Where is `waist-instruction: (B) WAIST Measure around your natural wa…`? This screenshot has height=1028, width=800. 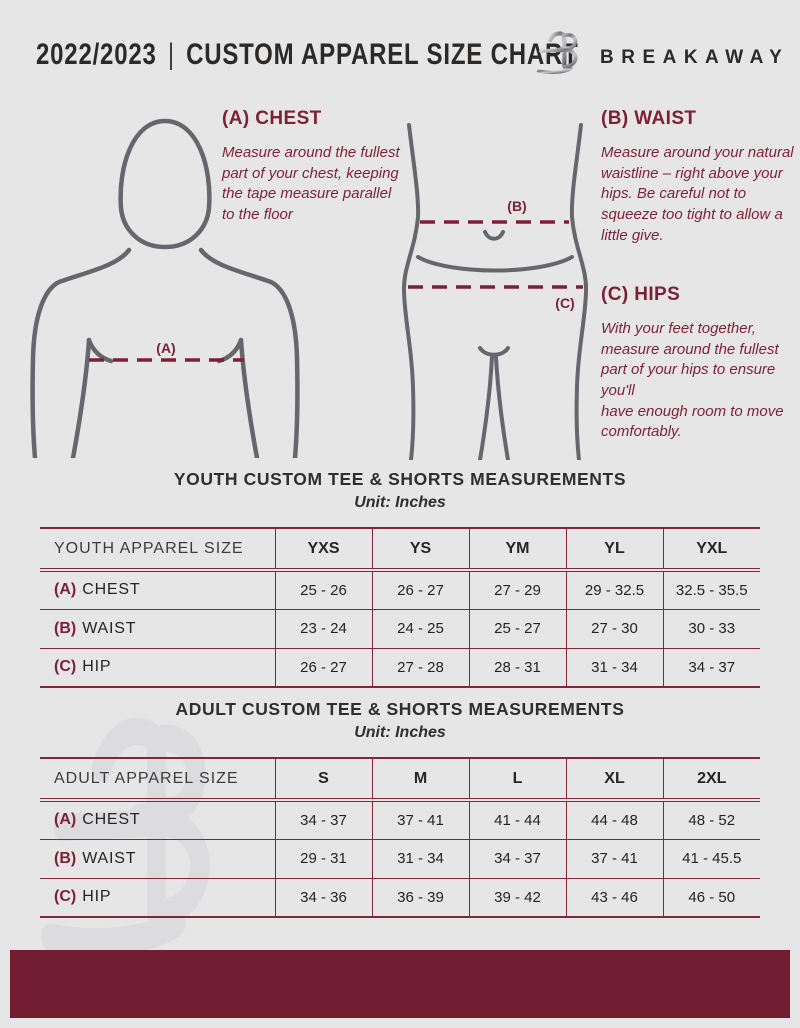
waist-instruction: (B) WAIST Measure around your natural wa… is located at coordinates (698, 177).